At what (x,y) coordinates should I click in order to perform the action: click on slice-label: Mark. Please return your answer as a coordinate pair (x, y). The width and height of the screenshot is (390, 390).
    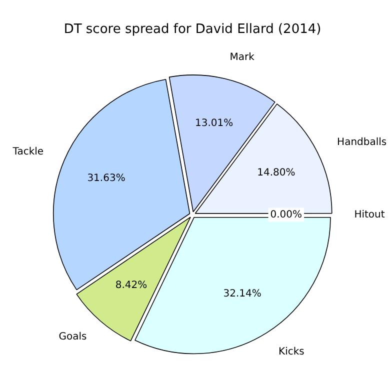
    Looking at the image, I should click on (242, 58).